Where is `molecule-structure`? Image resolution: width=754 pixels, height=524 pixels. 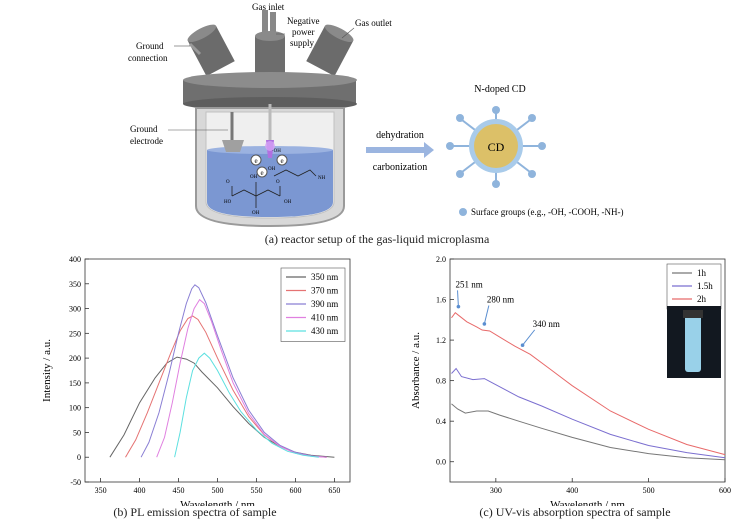
molecule-structure is located at coordinates (274, 188).